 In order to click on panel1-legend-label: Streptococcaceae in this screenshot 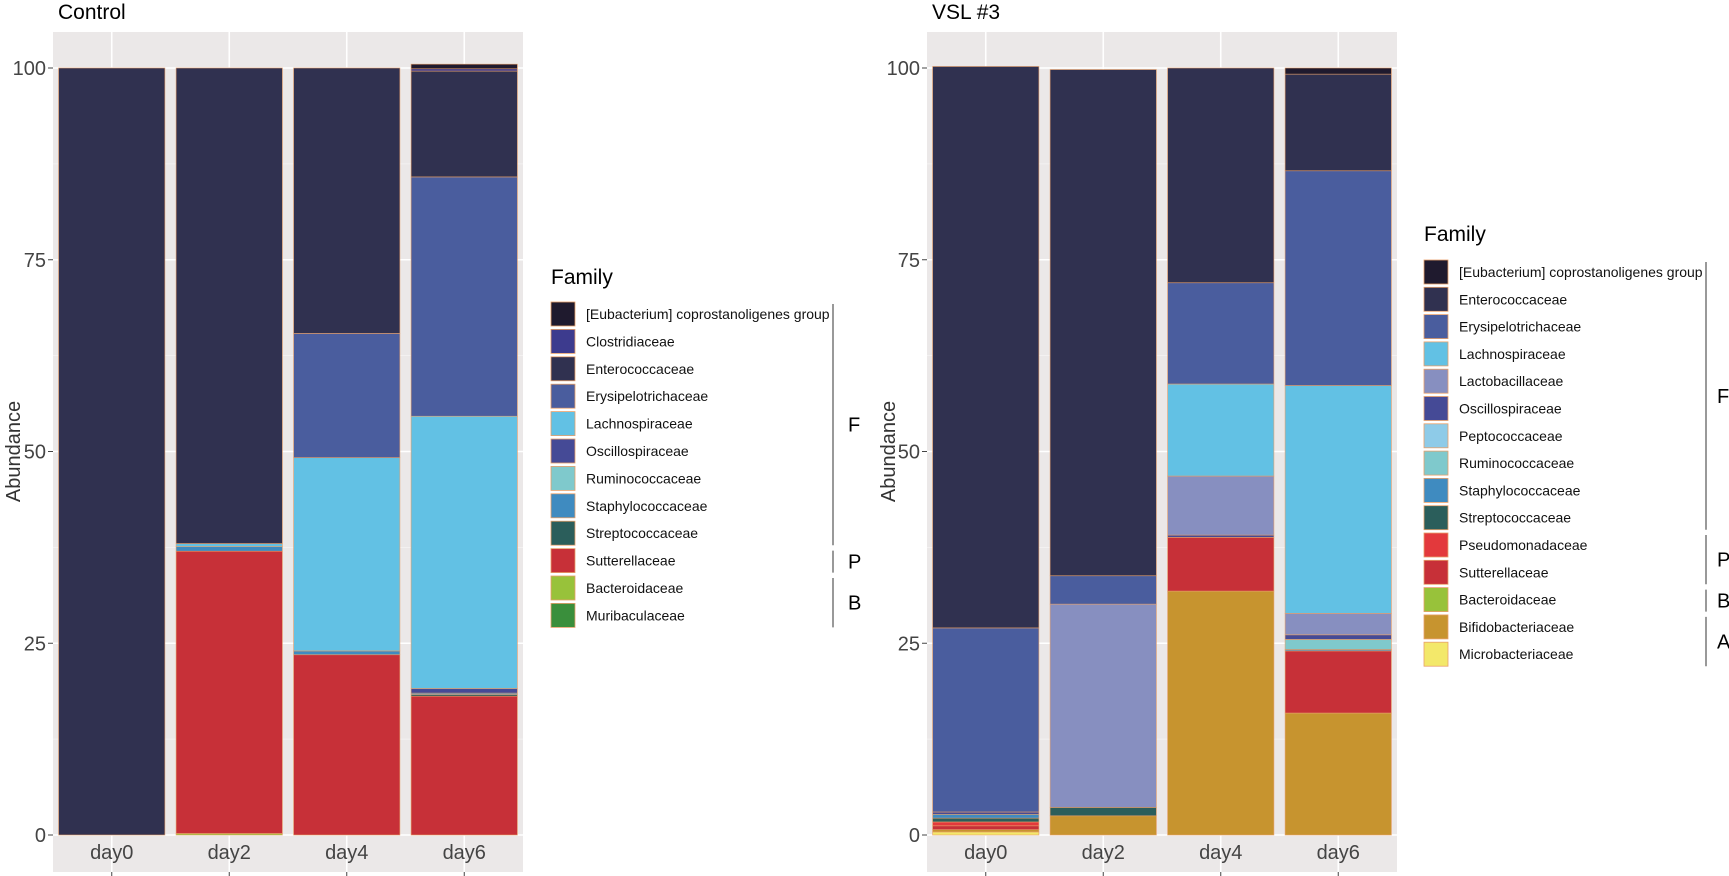, I will do `click(642, 533)`.